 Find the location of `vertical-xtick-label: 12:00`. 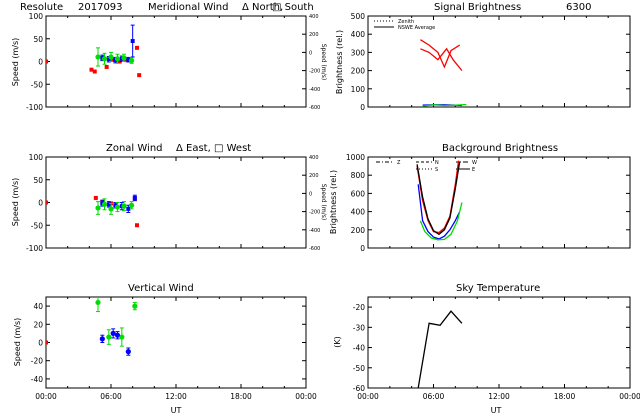

vertical-xtick-label: 12:00 is located at coordinates (176, 396).